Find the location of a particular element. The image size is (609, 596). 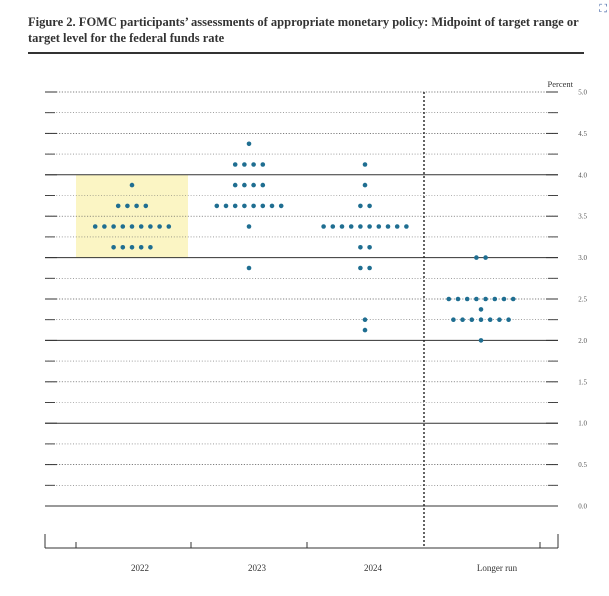

y-tick-label: 0.5 is located at coordinates (582, 465).